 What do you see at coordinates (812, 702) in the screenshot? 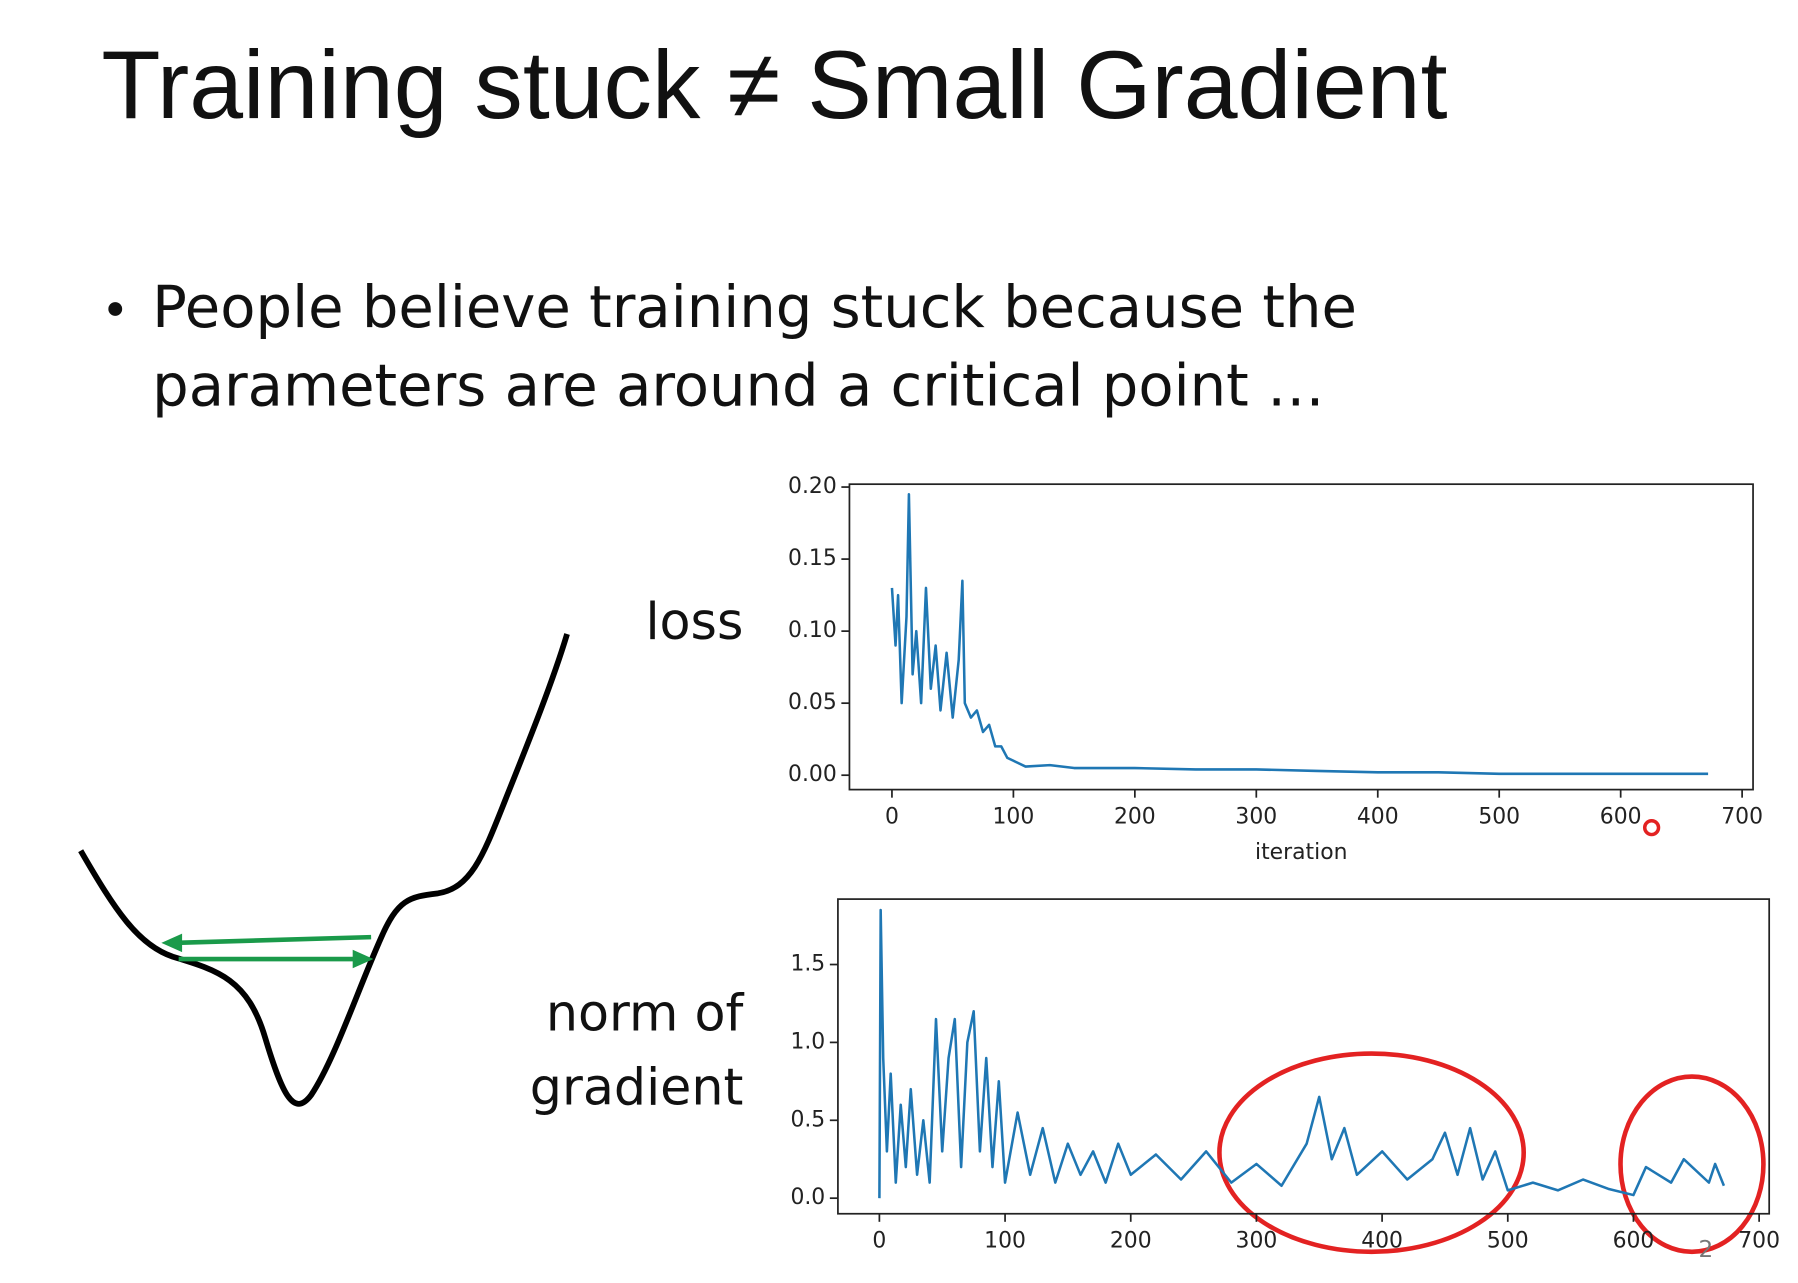
I see `y-tick-label: 0.05` at bounding box center [812, 702].